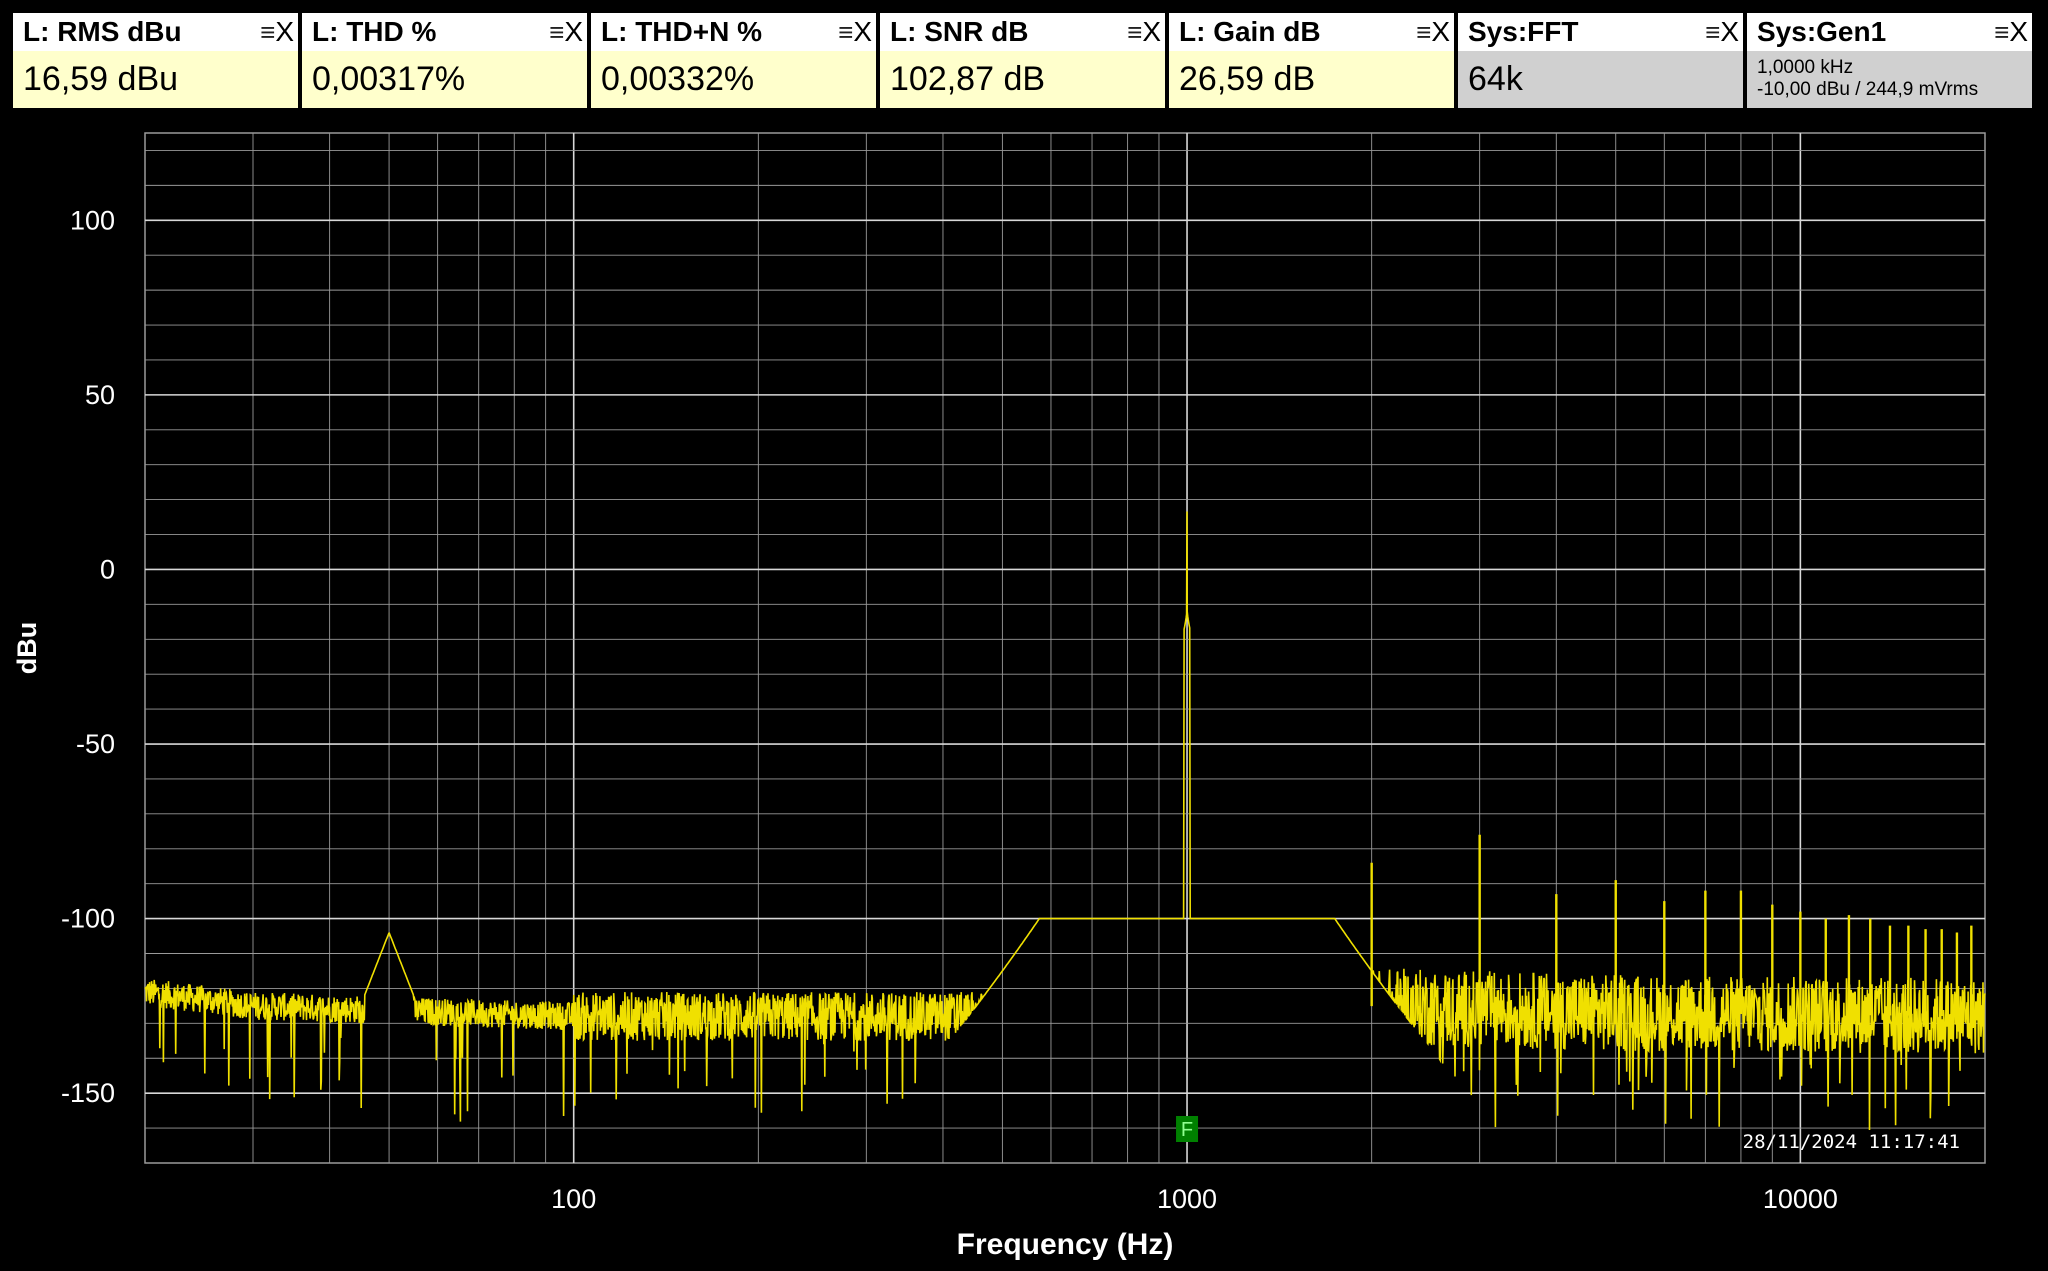 The height and width of the screenshot is (1271, 2048). What do you see at coordinates (102, 31) in the screenshot?
I see `meter-title: L: RMS dBu` at bounding box center [102, 31].